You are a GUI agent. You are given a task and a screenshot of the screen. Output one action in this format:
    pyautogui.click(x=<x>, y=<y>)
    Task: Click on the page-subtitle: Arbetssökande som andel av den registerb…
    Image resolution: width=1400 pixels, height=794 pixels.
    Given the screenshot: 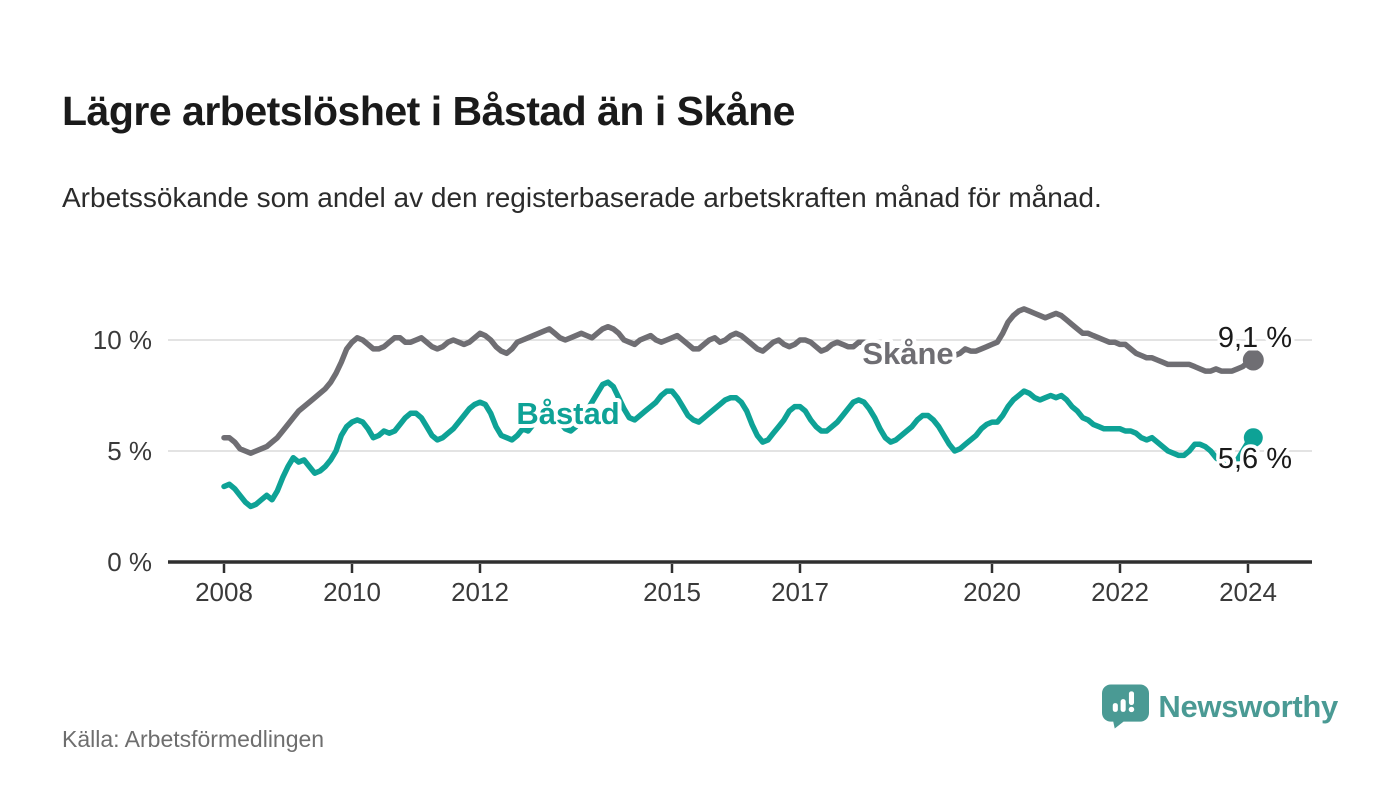 What is the action you would take?
    pyautogui.click(x=582, y=197)
    